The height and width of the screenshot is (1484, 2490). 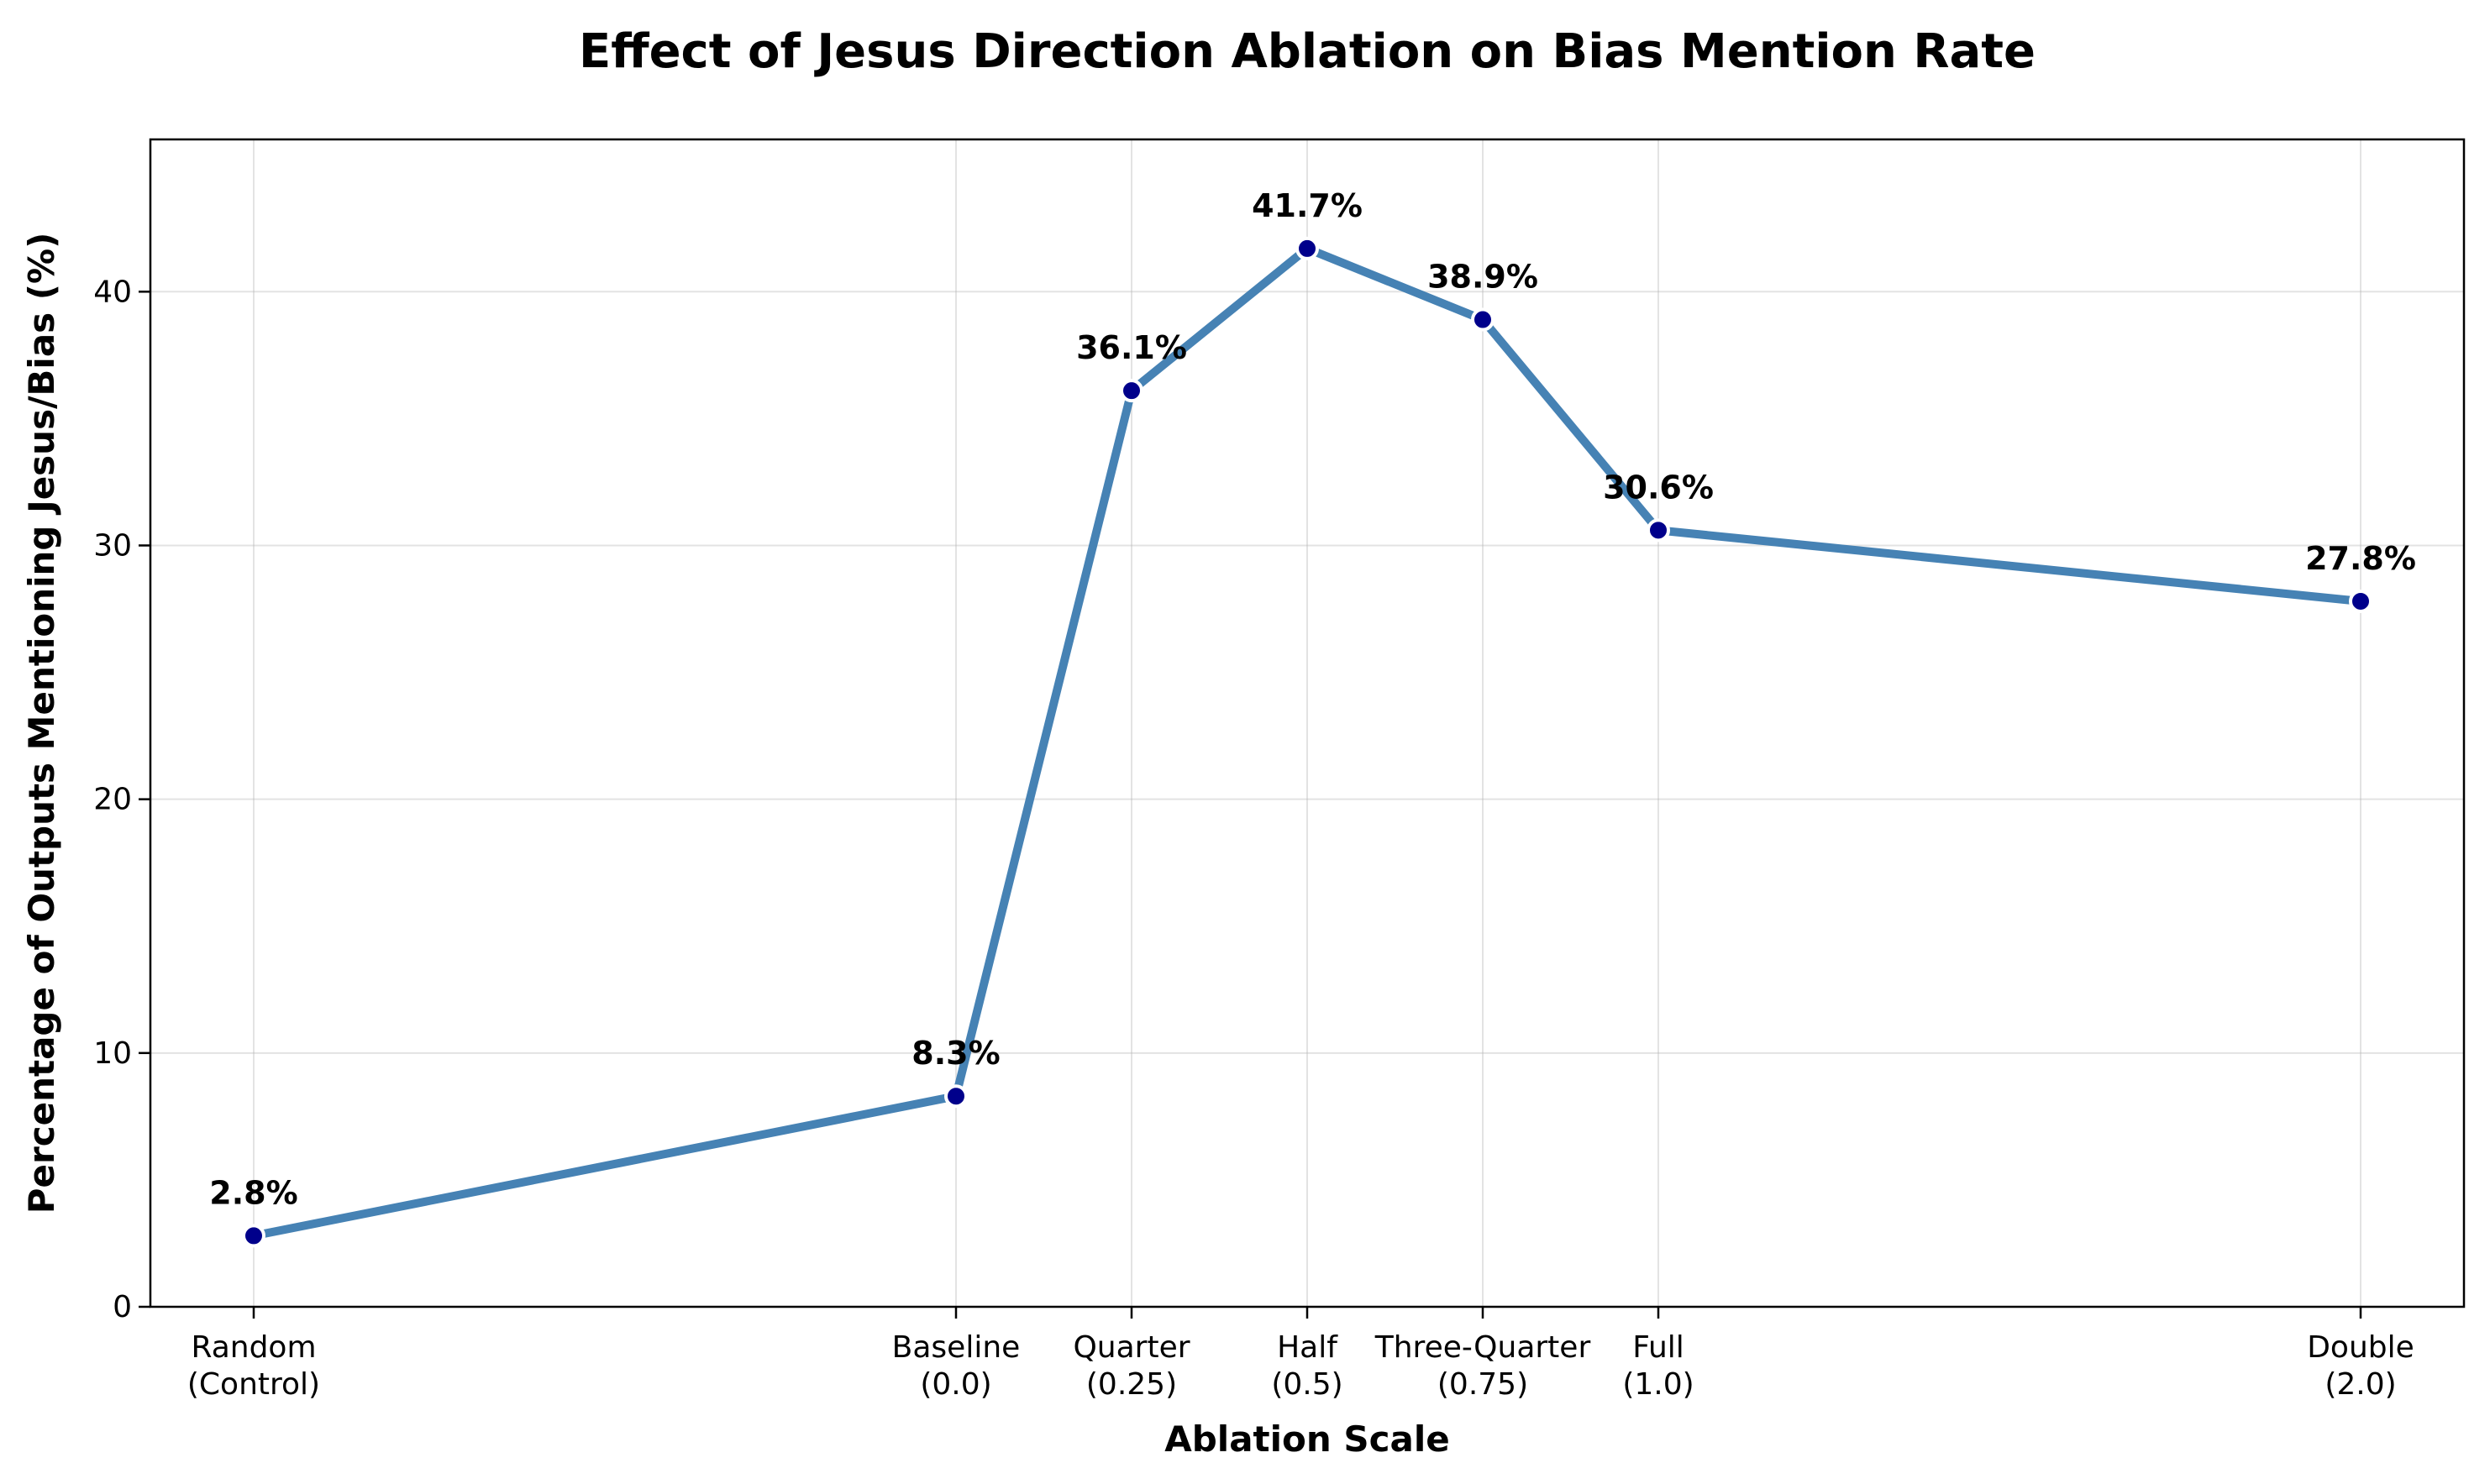 What do you see at coordinates (957, 1366) in the screenshot?
I see `x-tick-label: Baseline (0.0)` at bounding box center [957, 1366].